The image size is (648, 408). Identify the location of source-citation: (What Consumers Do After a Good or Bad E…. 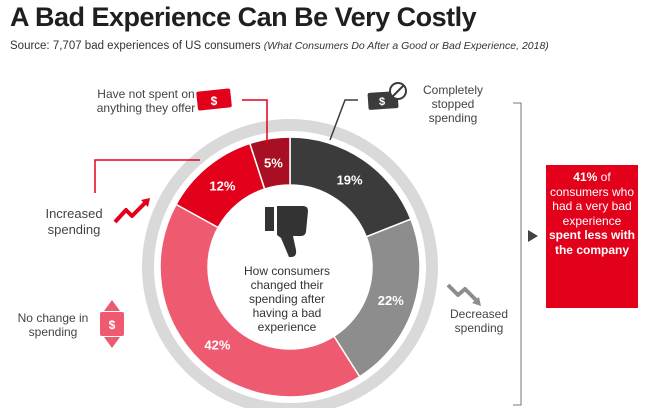
(406, 46).